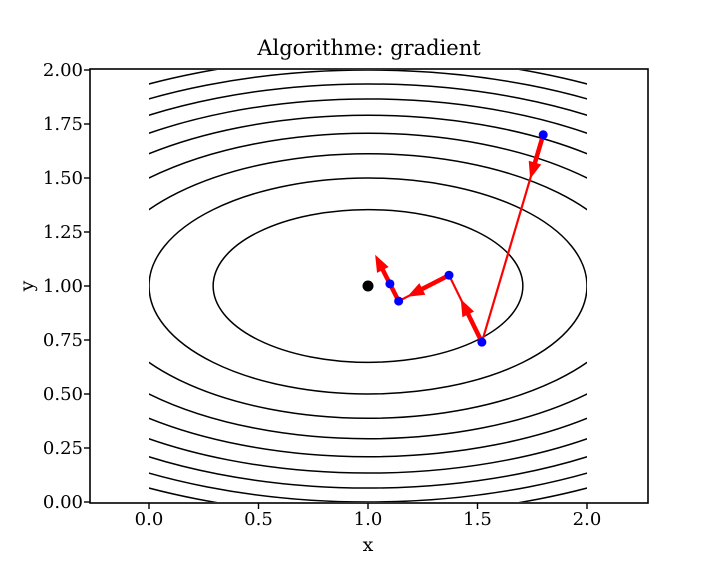 The height and width of the screenshot is (576, 720). Describe the element at coordinates (63, 448) in the screenshot. I see `y-tick-label: 0.25` at that location.